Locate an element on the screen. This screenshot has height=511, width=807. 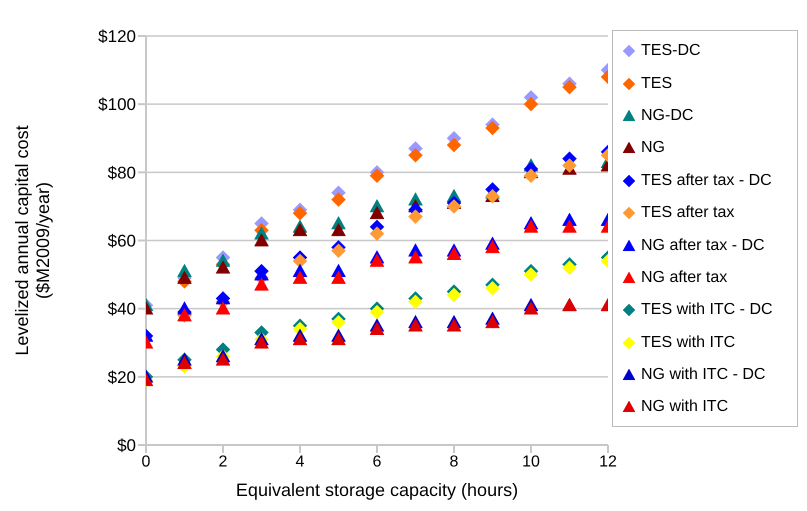
x-tick-label: 12 is located at coordinates (608, 461).